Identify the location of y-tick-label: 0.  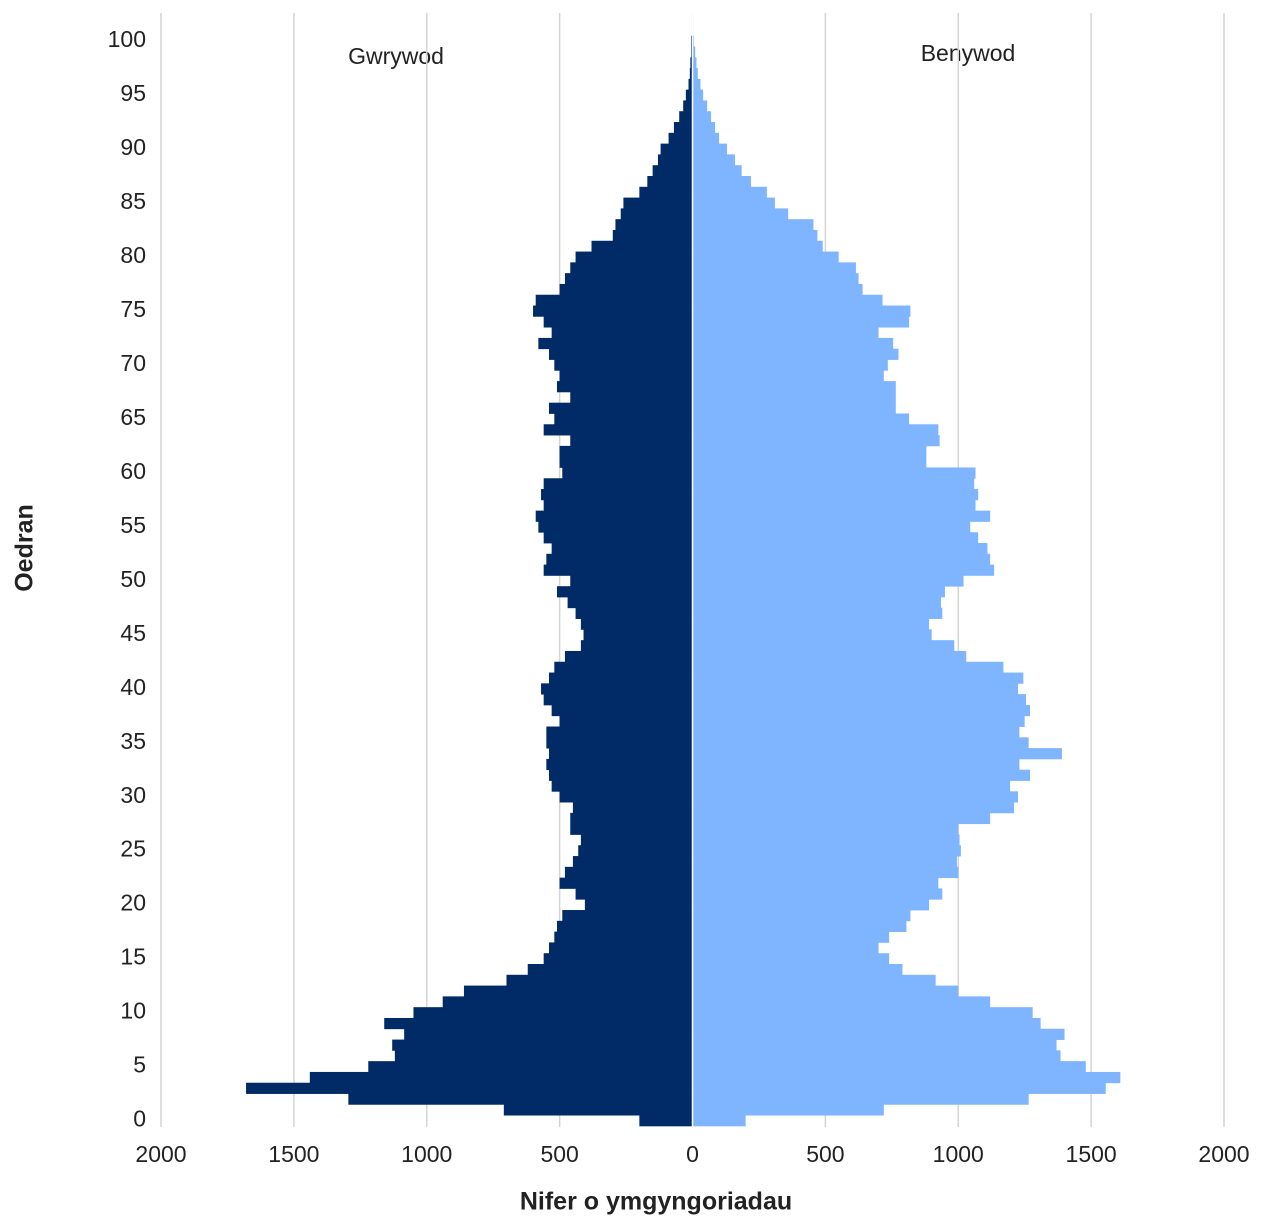
(139, 1119).